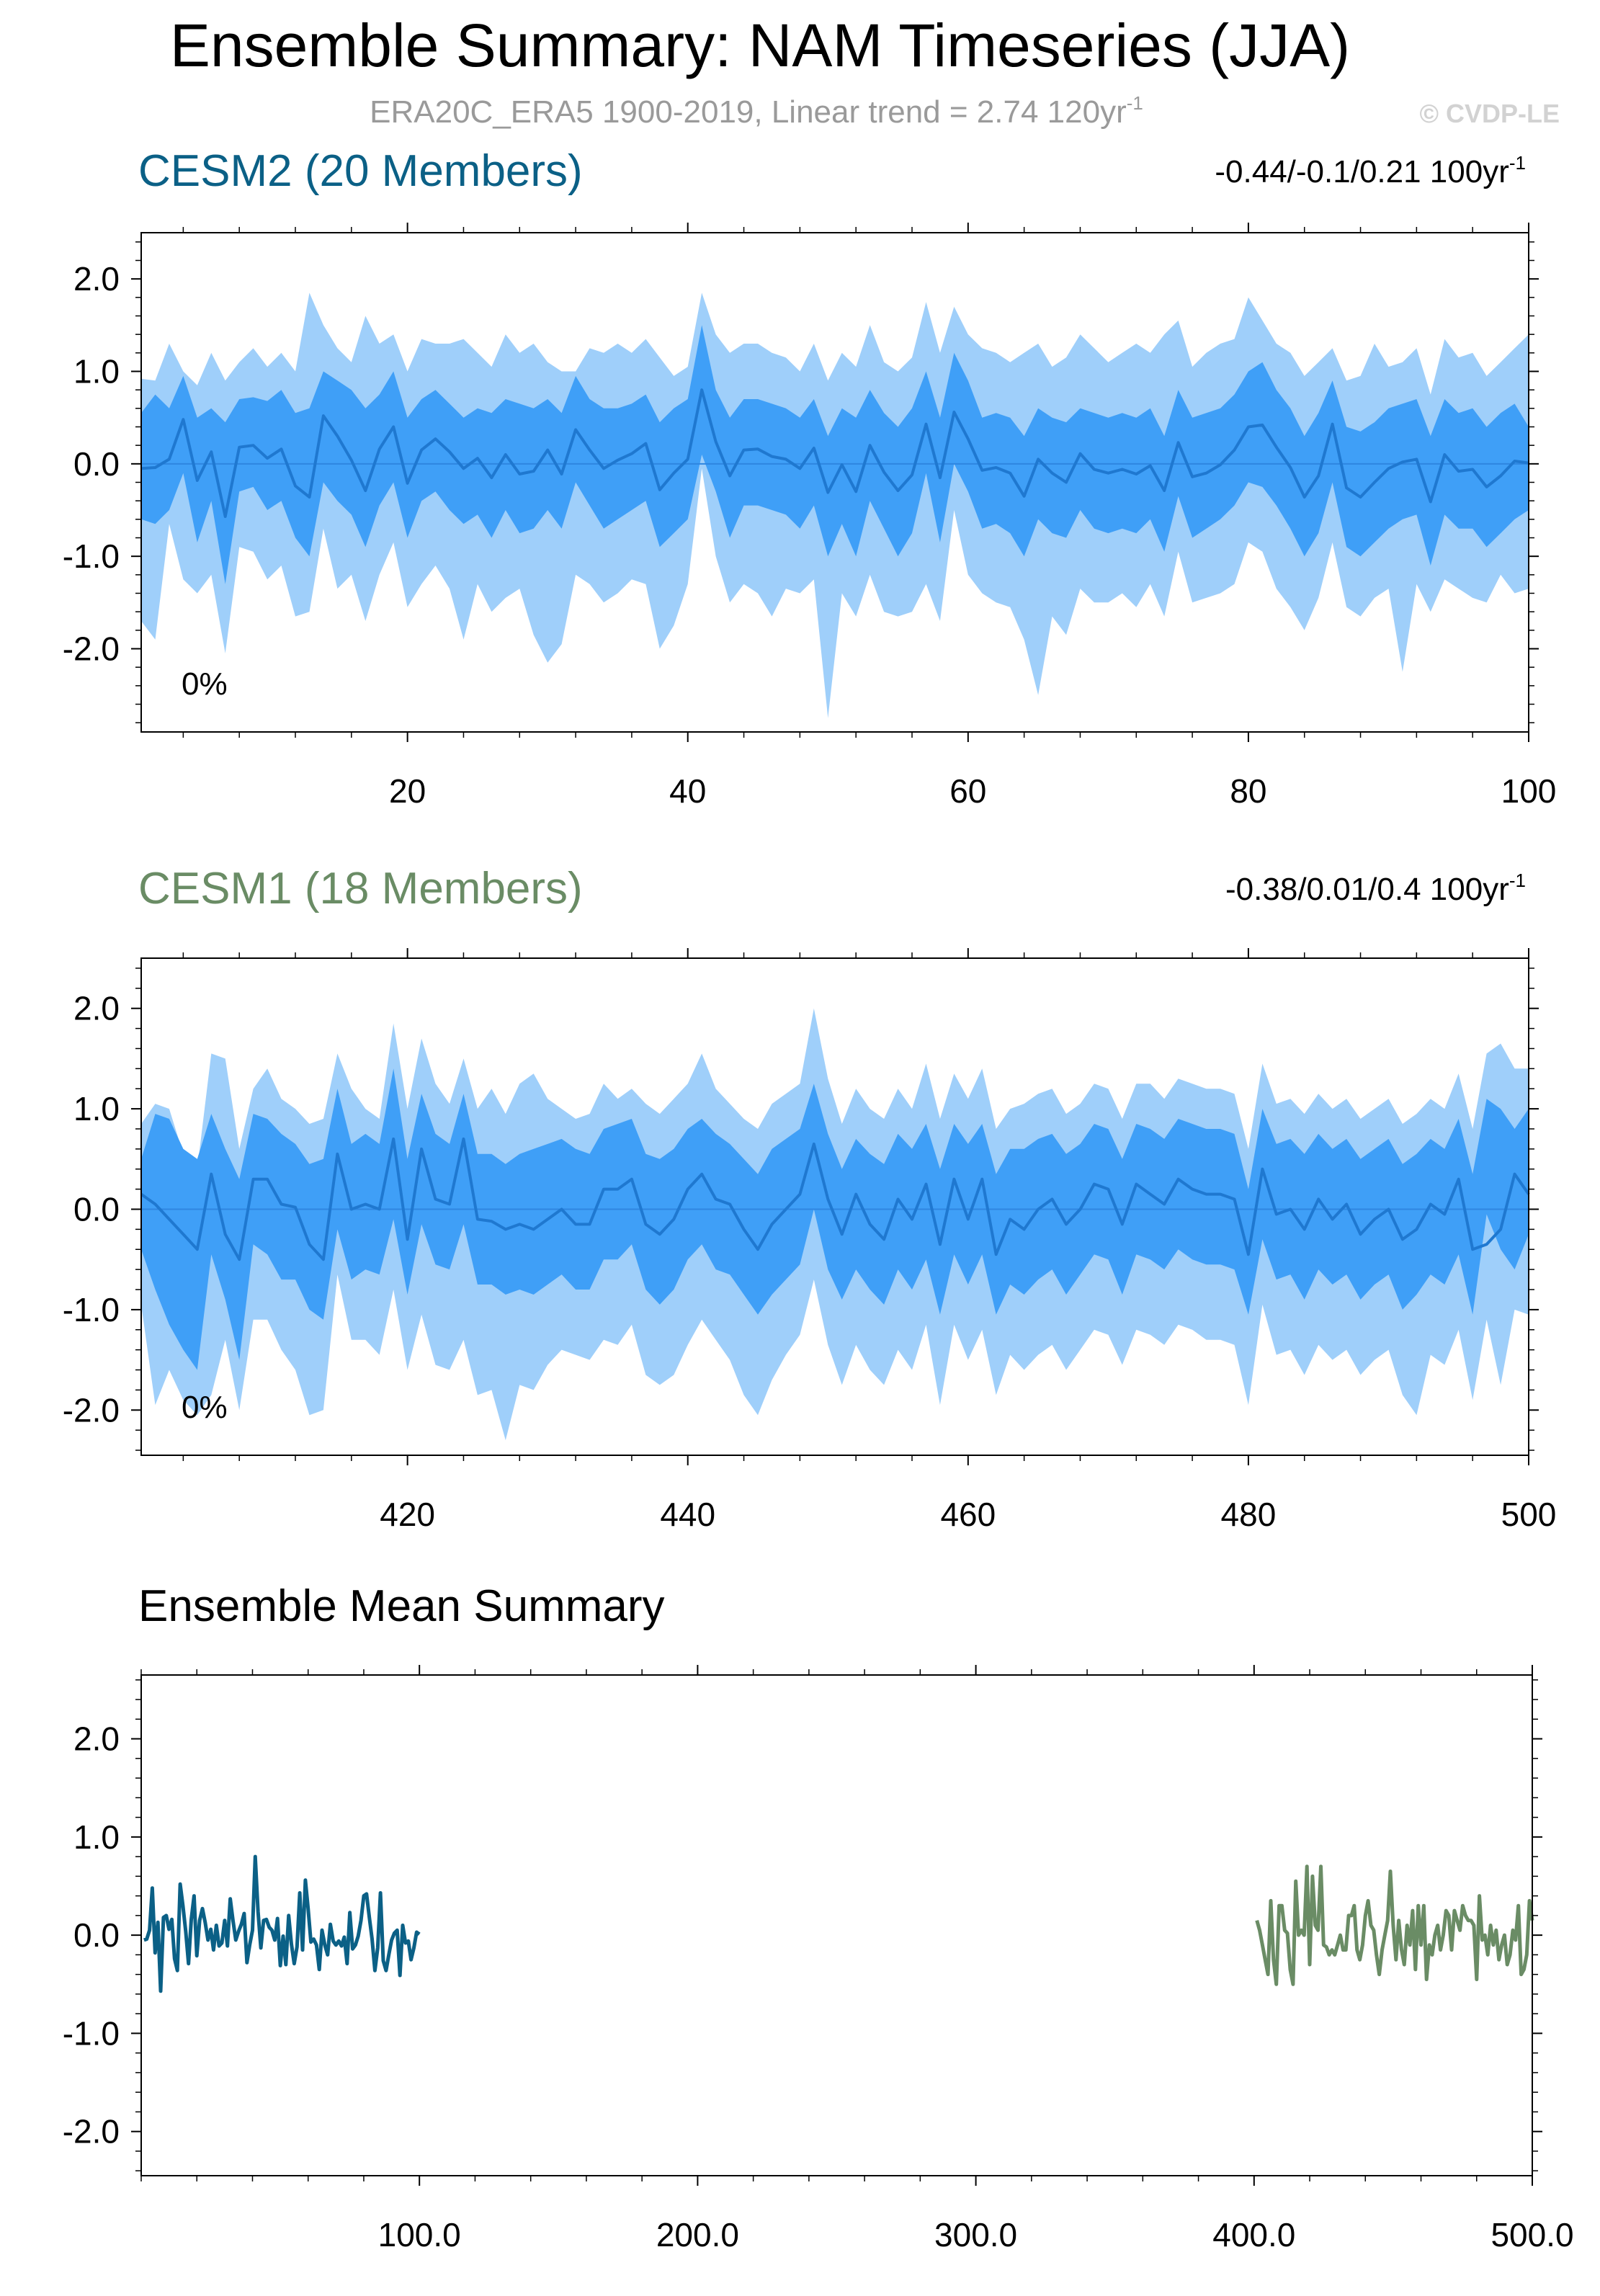 This screenshot has width=1600, height=2296. What do you see at coordinates (1254, 2234) in the screenshot?
I see `x-tick-label: 400.0` at bounding box center [1254, 2234].